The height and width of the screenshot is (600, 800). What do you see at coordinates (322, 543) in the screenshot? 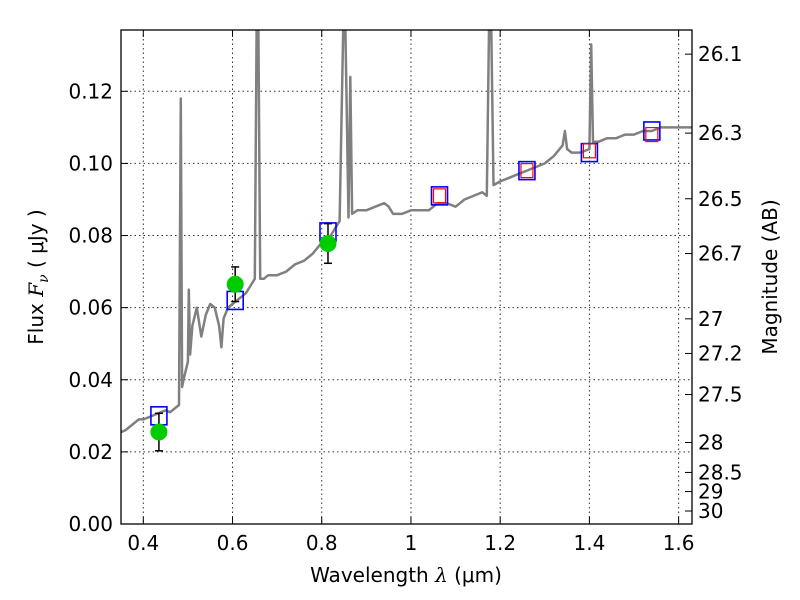
I see `x-tick-label: 0.8` at bounding box center [322, 543].